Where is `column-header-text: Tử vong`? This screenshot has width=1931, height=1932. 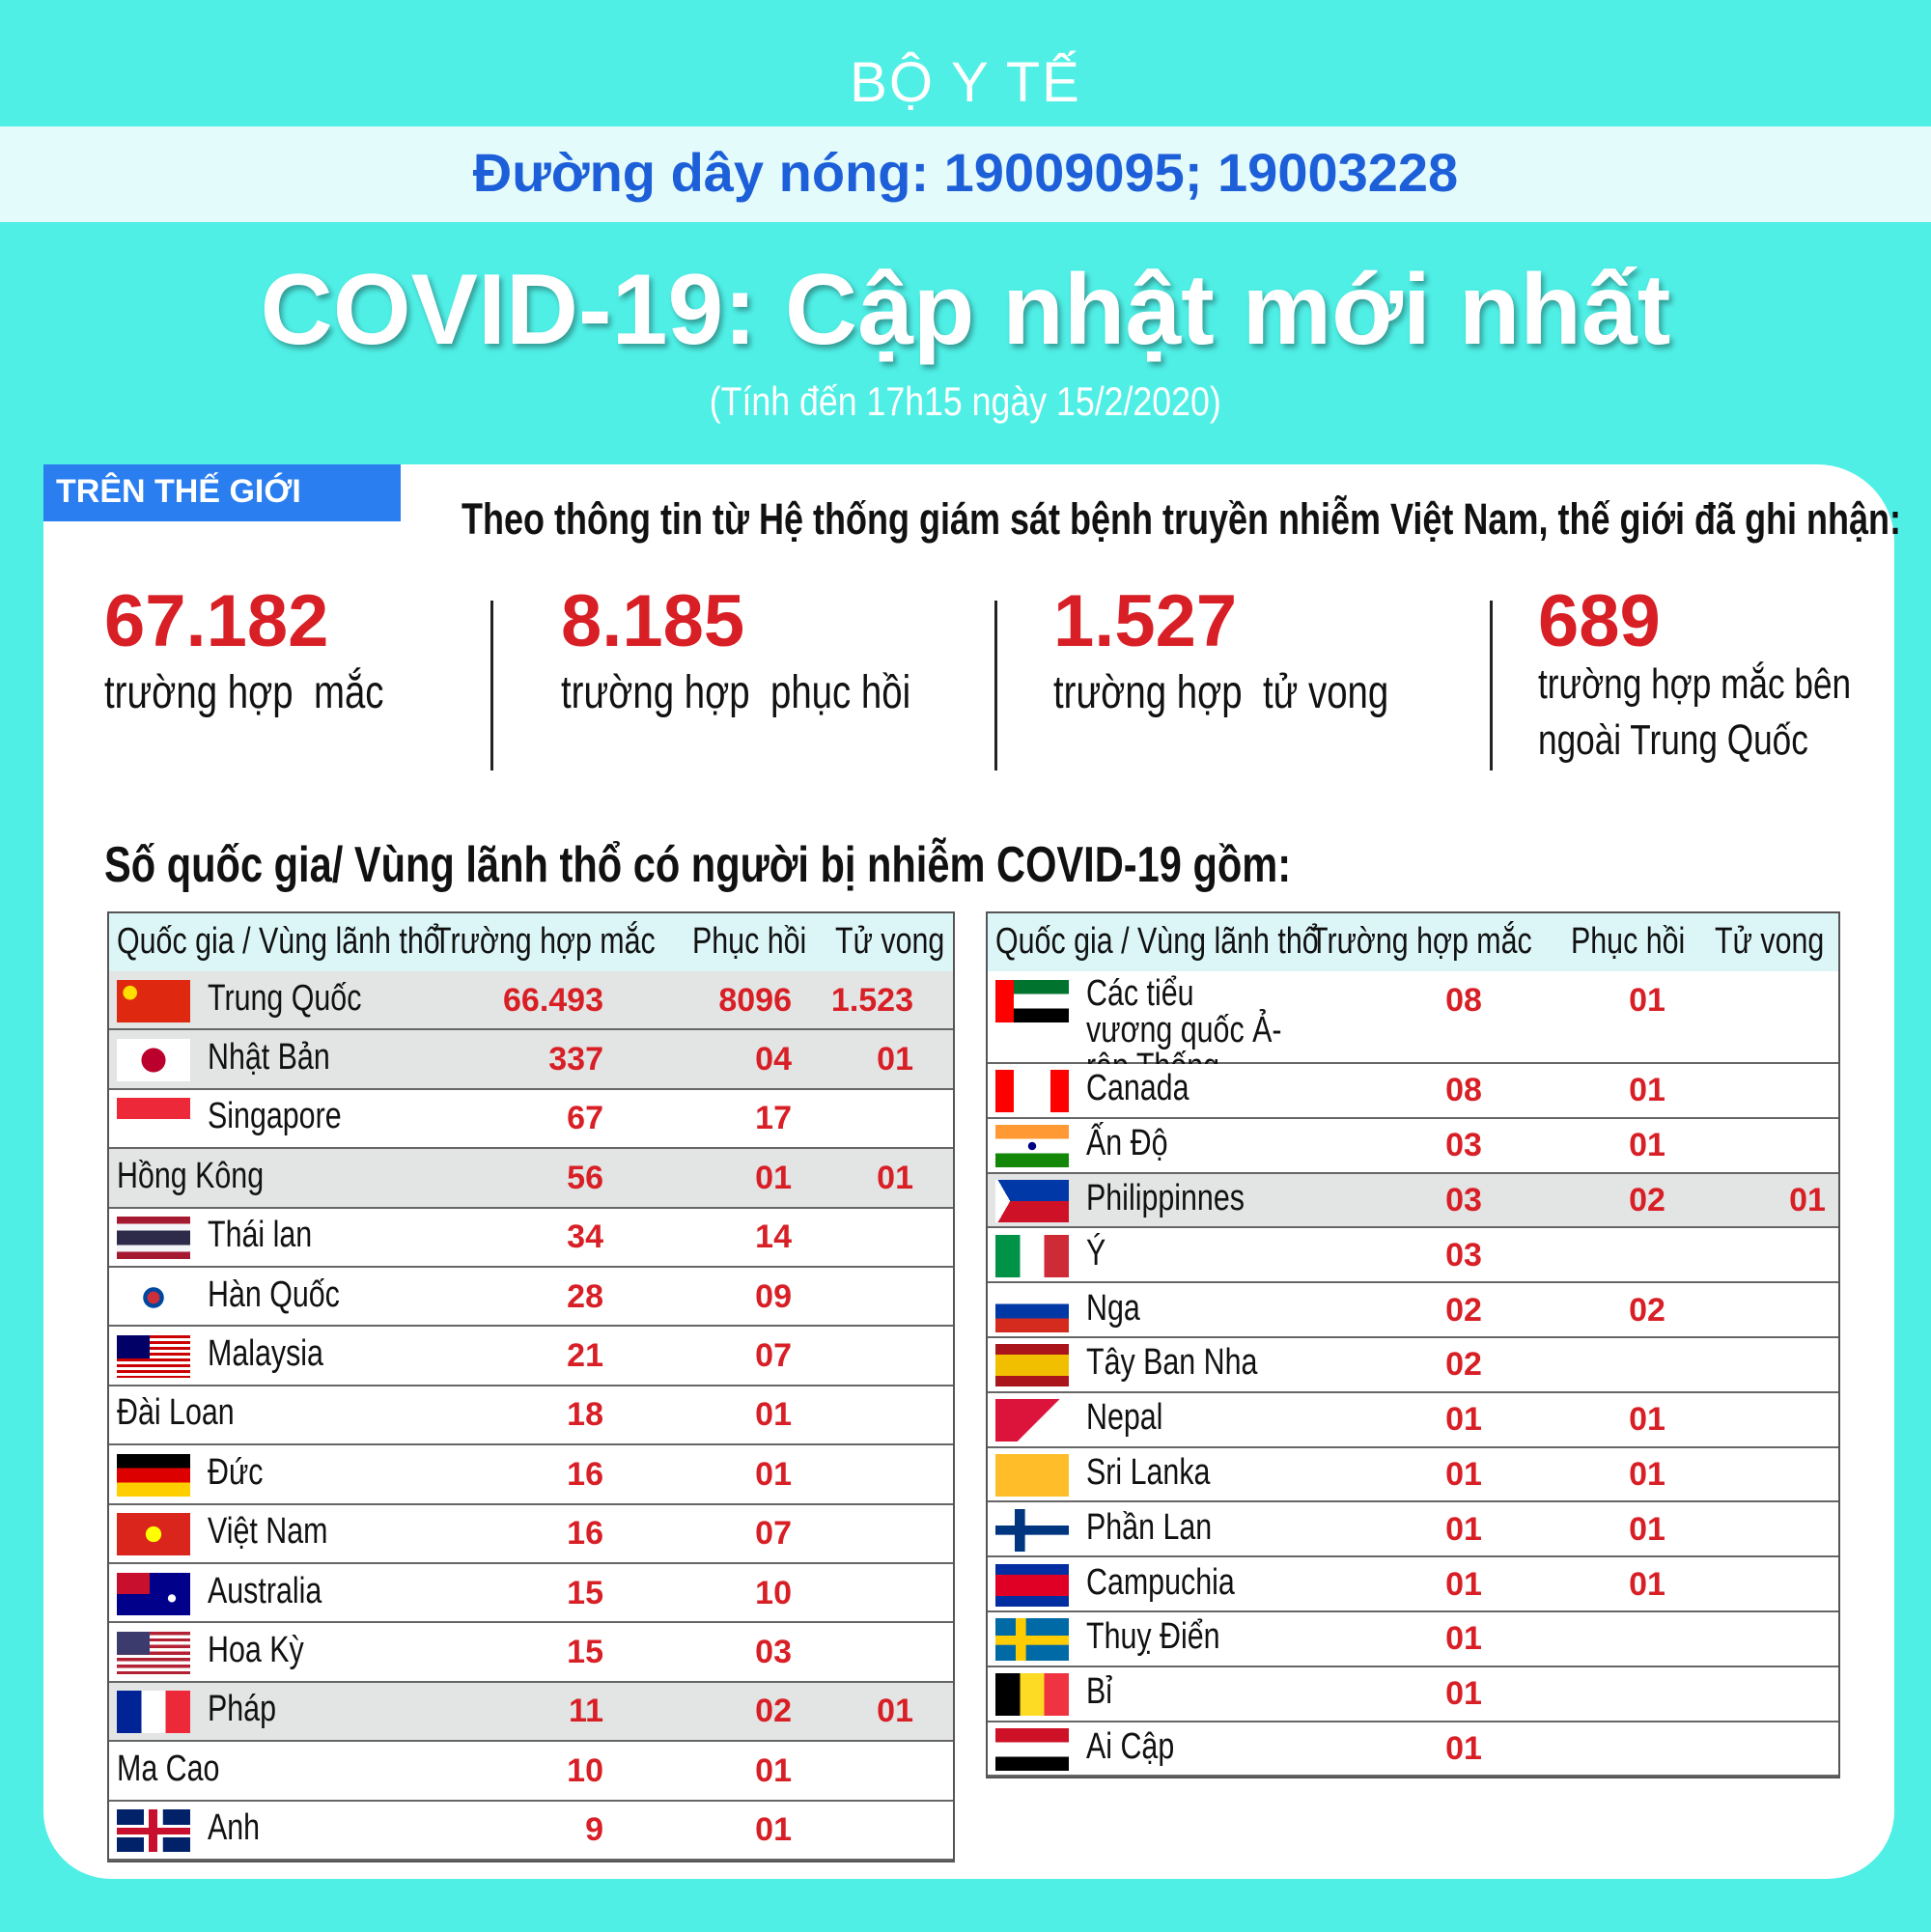
column-header-text: Tử vong is located at coordinates (1770, 942).